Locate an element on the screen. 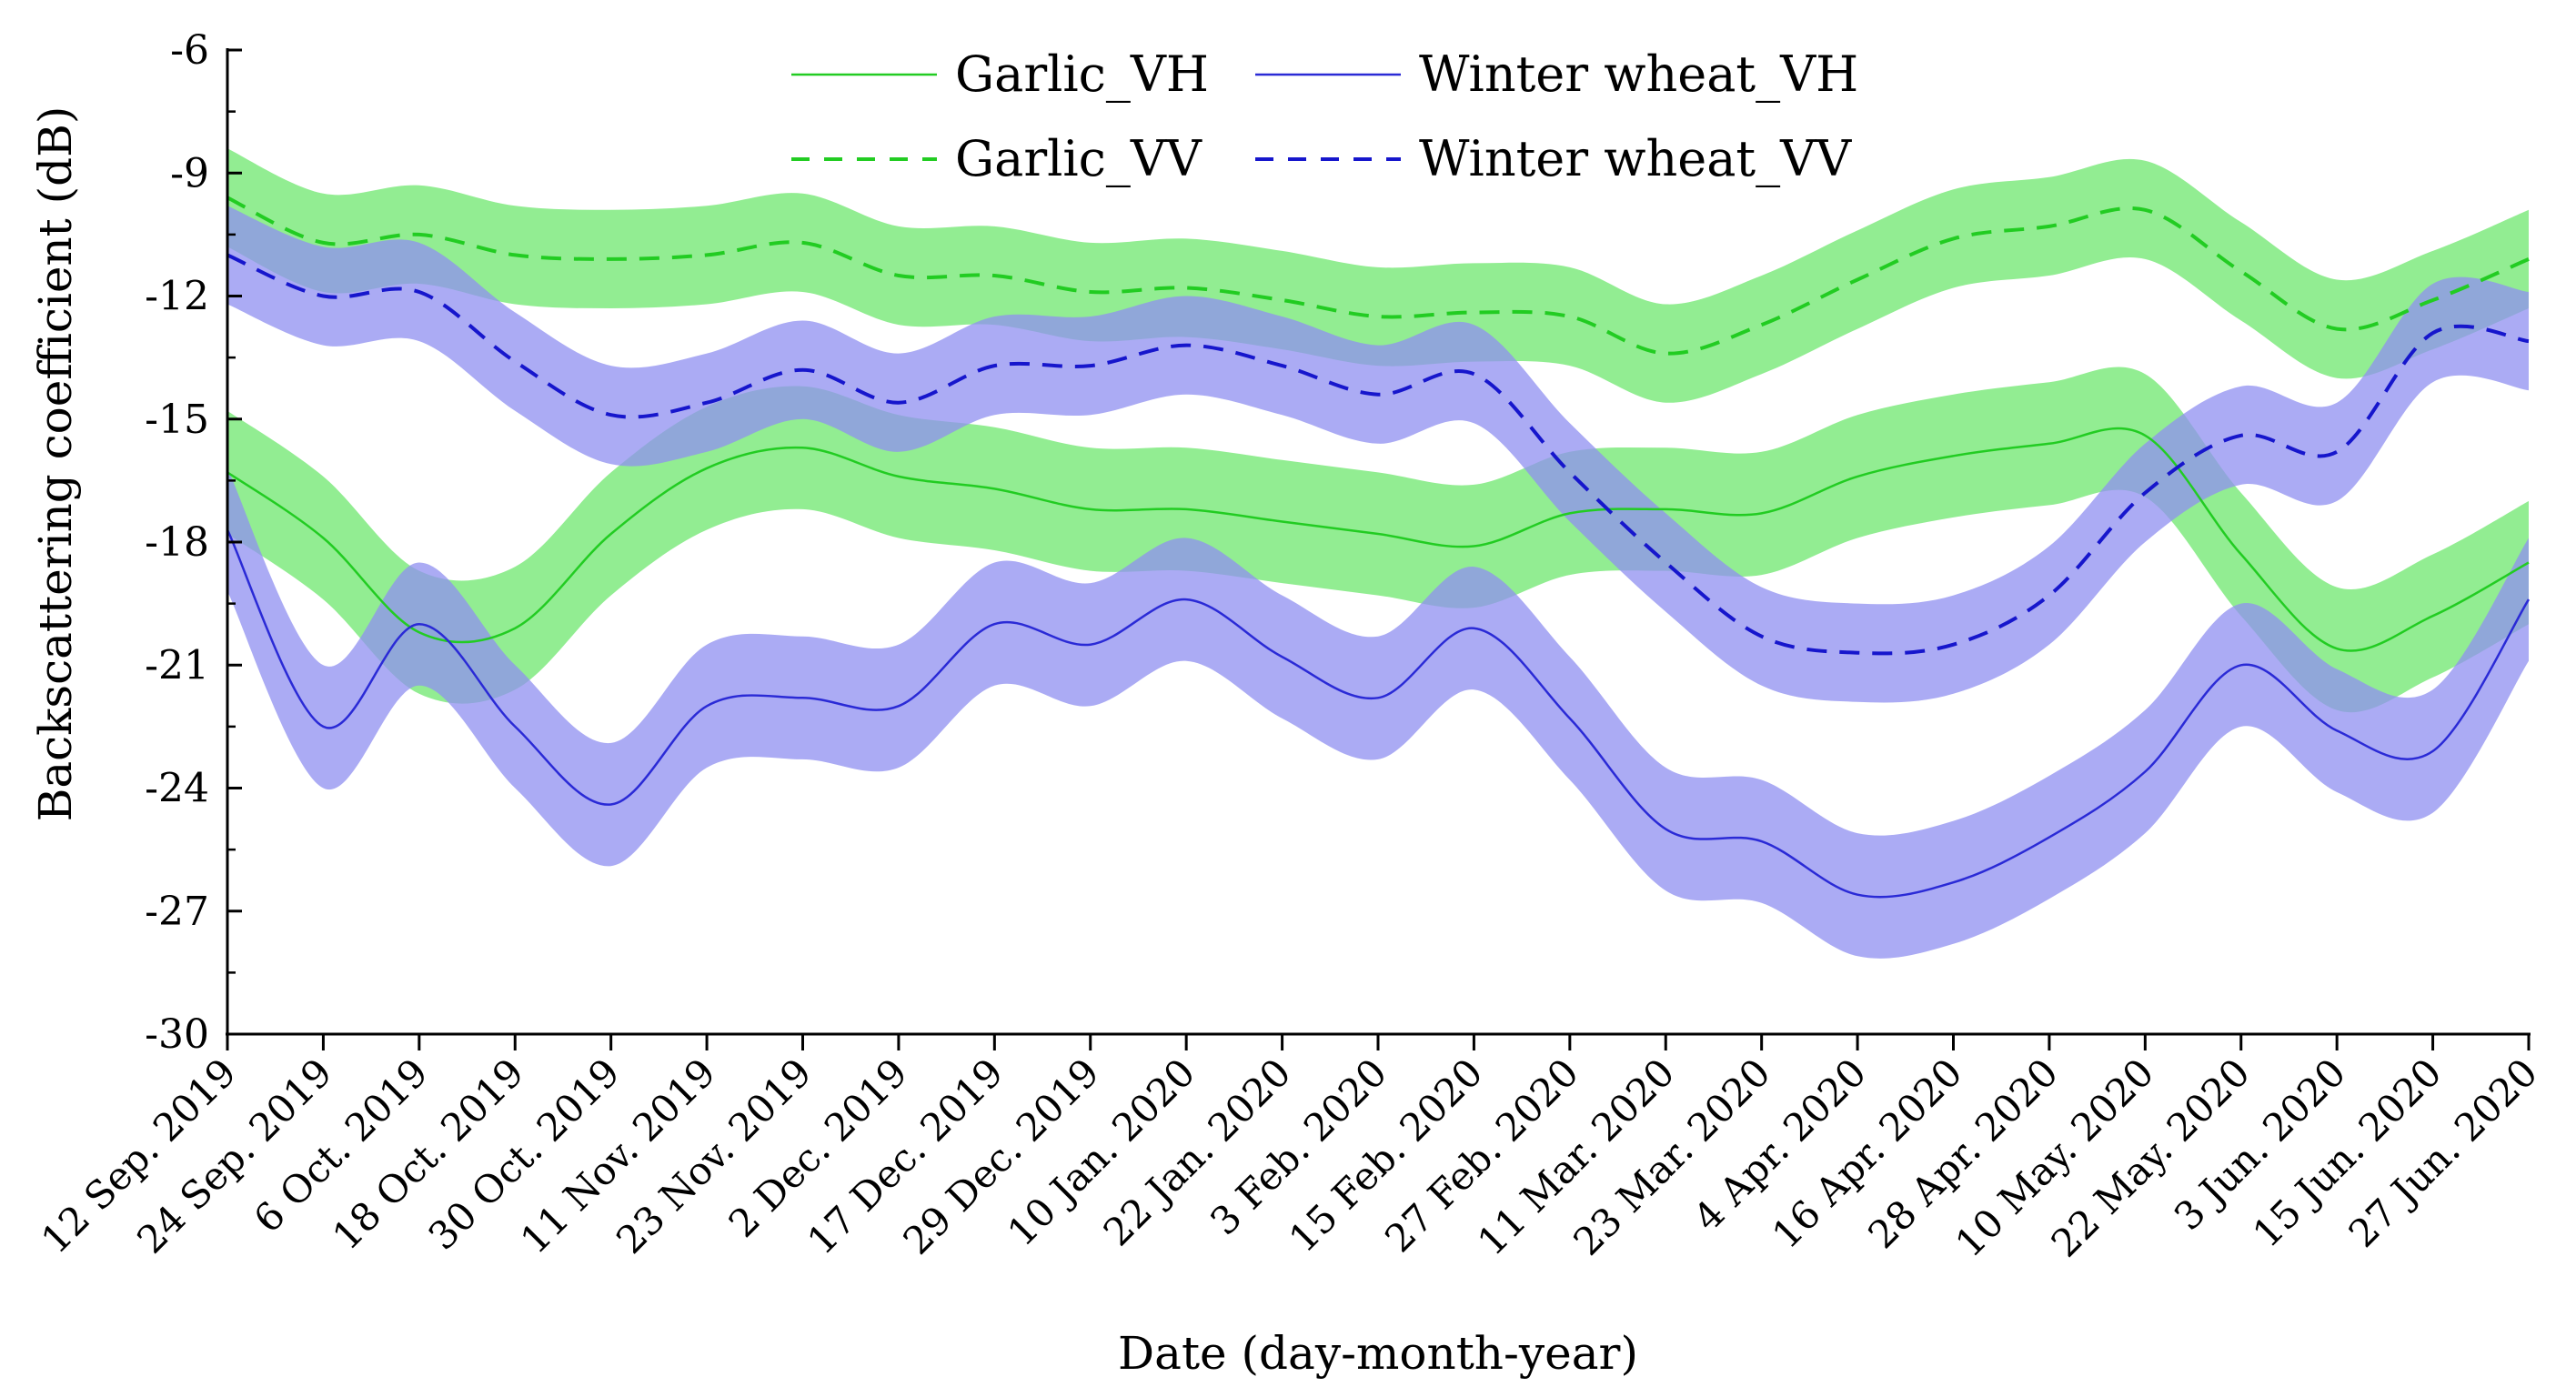 This screenshot has height=1397, width=2576. y-tick-label: -21 is located at coordinates (177, 665).